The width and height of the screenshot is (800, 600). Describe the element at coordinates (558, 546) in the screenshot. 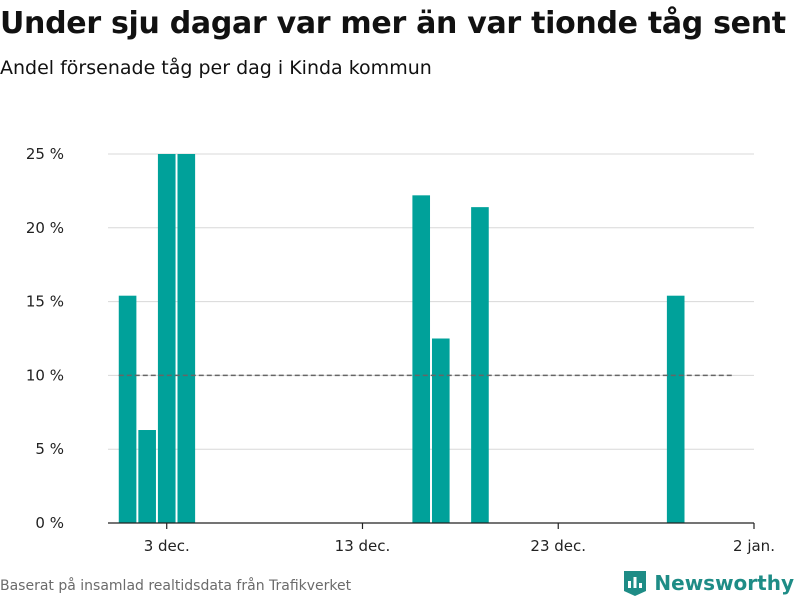

I see `x-tick-label: 23 dec.` at that location.